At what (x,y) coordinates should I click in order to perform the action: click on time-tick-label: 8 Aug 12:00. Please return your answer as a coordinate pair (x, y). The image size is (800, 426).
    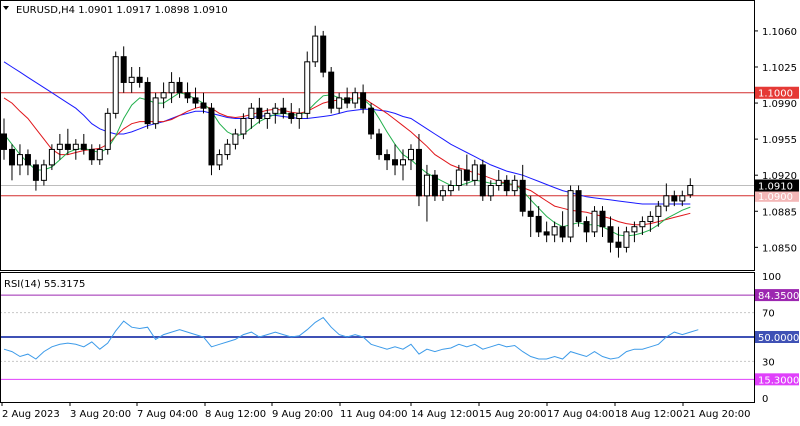
    Looking at the image, I should click on (235, 414).